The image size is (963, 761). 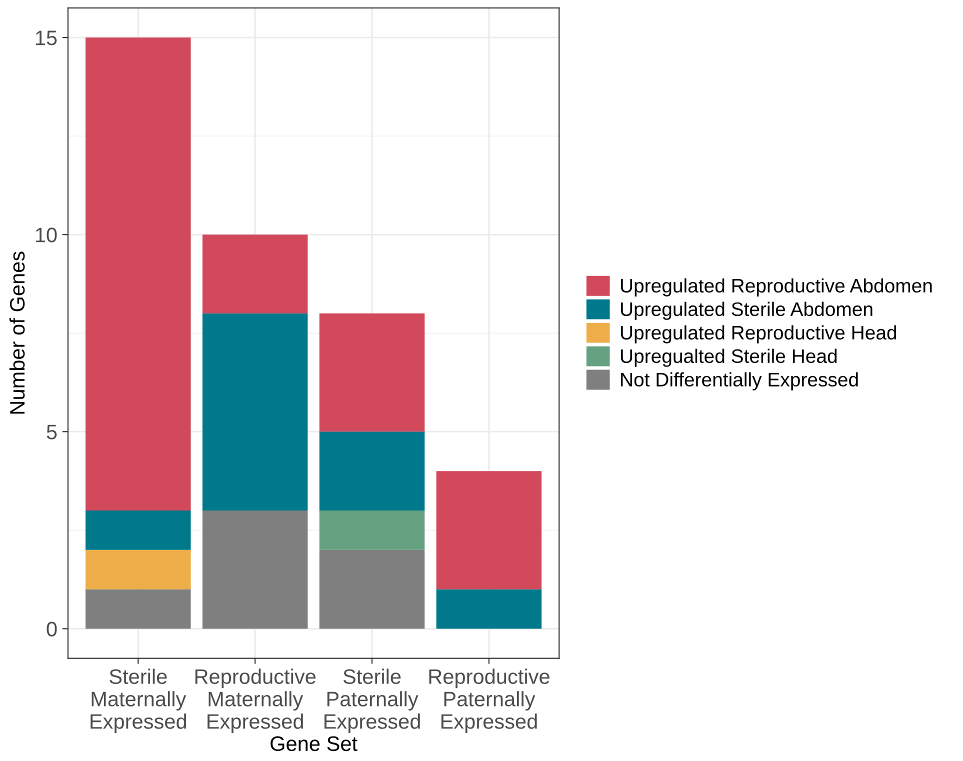 What do you see at coordinates (746, 311) in the screenshot?
I see `legend-label: Upregulated Sterile Abdomen` at bounding box center [746, 311].